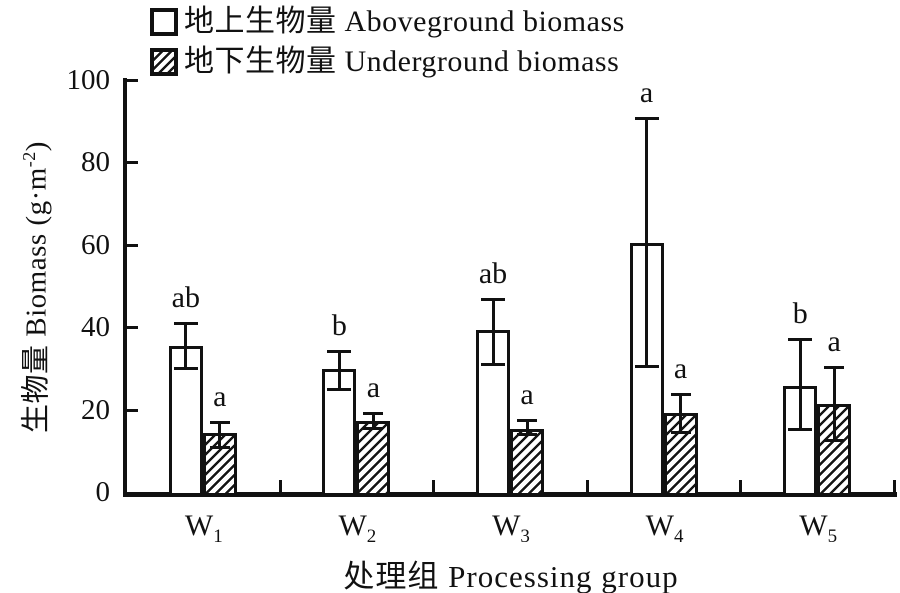 Image resolution: width=900 pixels, height=593 pixels. What do you see at coordinates (818, 528) in the screenshot?
I see `category-label: W5` at bounding box center [818, 528].